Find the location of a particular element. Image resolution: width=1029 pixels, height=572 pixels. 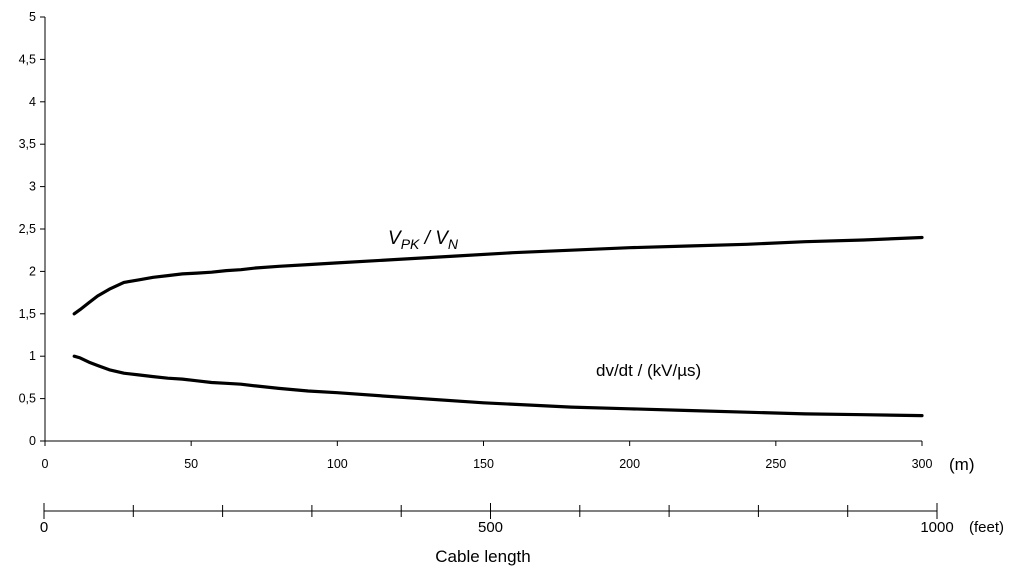

x-tick-label: 250 is located at coordinates (775, 464).